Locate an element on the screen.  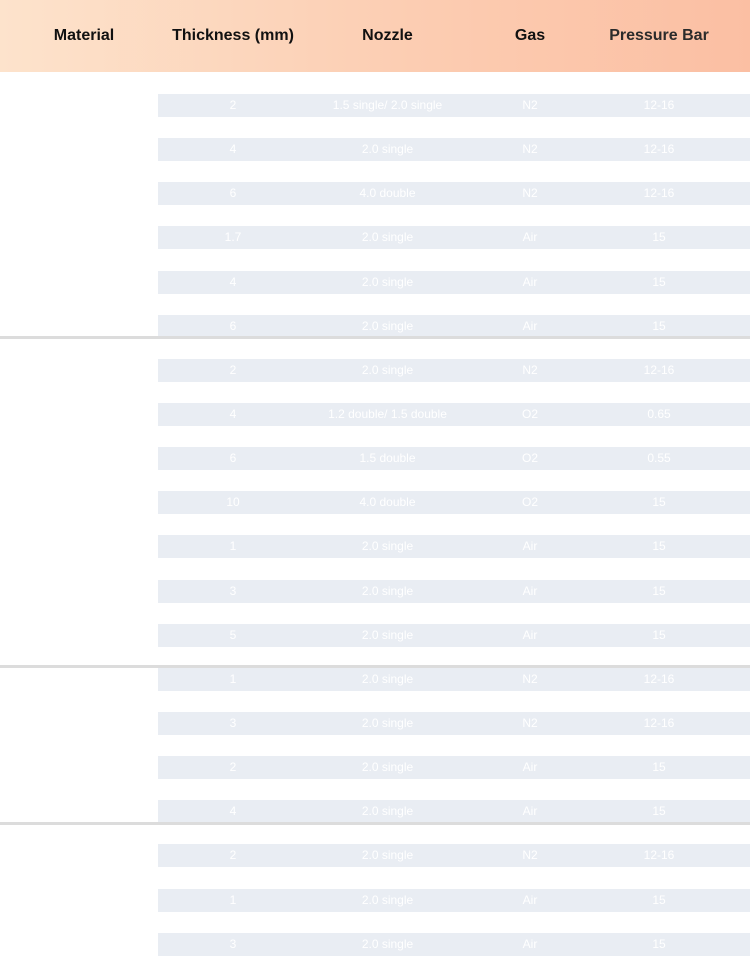
table-row: 4 2.0 single N2 12-16 is located at coordinates (454, 149).